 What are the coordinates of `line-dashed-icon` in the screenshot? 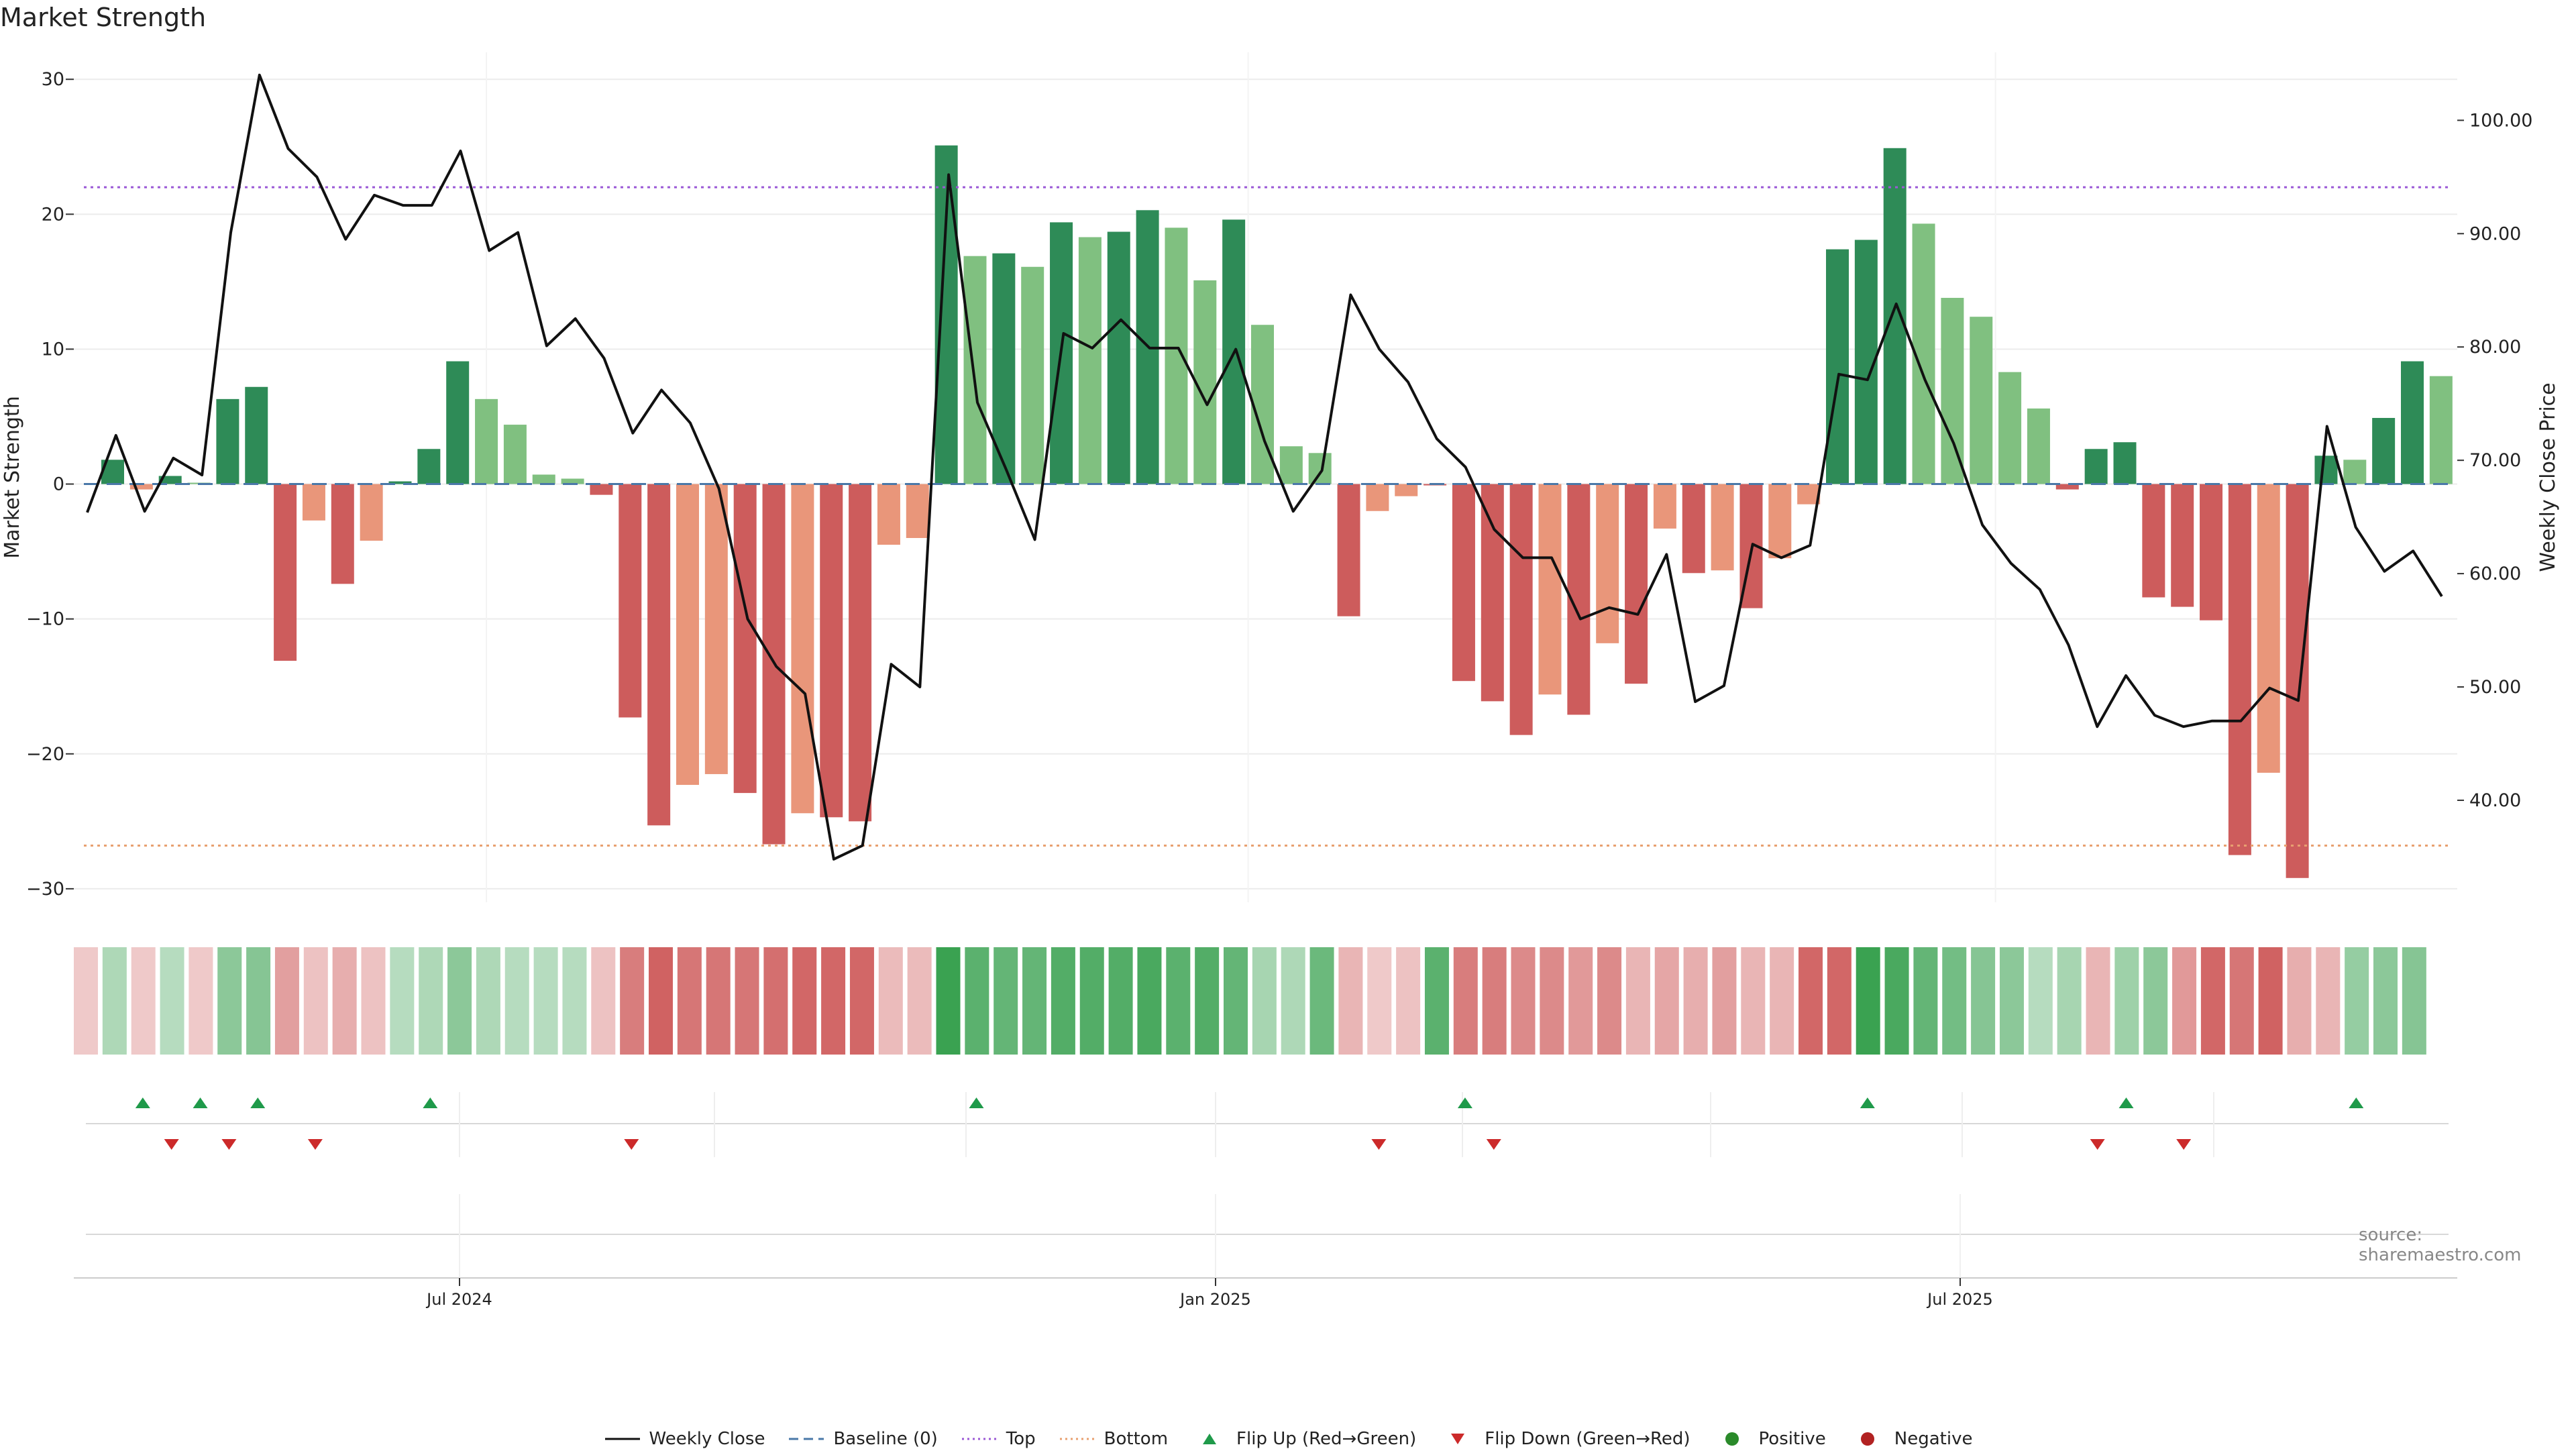 It's located at (806, 1439).